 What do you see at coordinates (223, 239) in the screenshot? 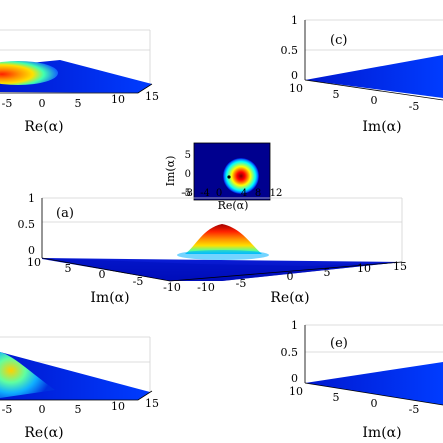
I see `panel-a-peak` at bounding box center [223, 239].